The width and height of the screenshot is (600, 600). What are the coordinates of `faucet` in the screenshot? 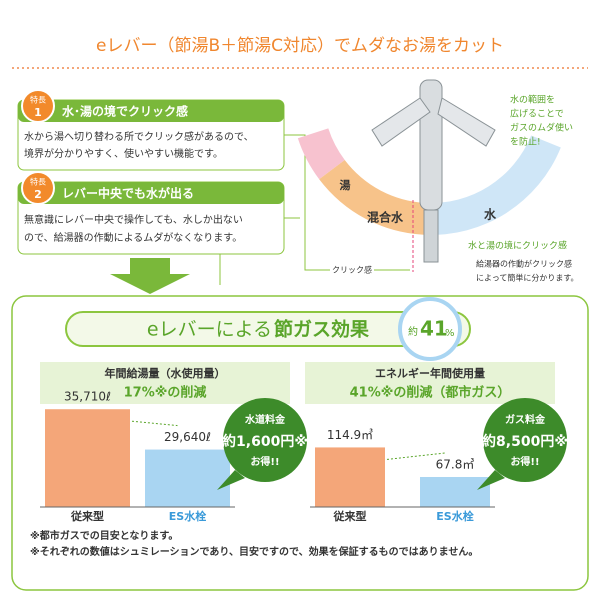 It's located at (433, 171).